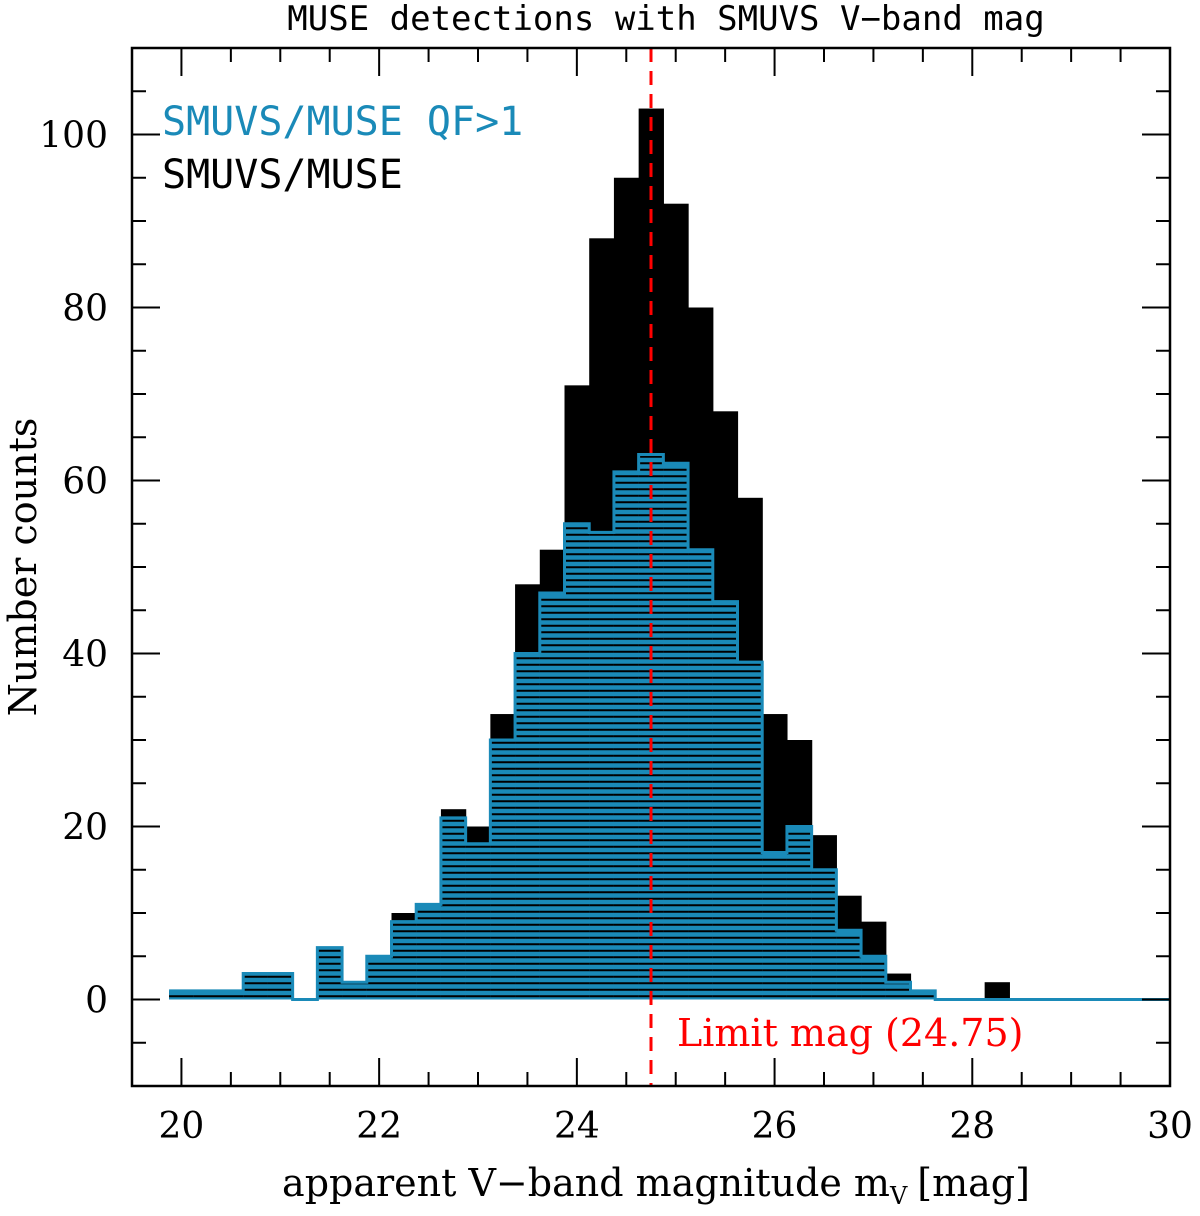 This screenshot has height=1216, width=1200. Describe the element at coordinates (85, 309) in the screenshot. I see `y-tick-label: 80` at that location.